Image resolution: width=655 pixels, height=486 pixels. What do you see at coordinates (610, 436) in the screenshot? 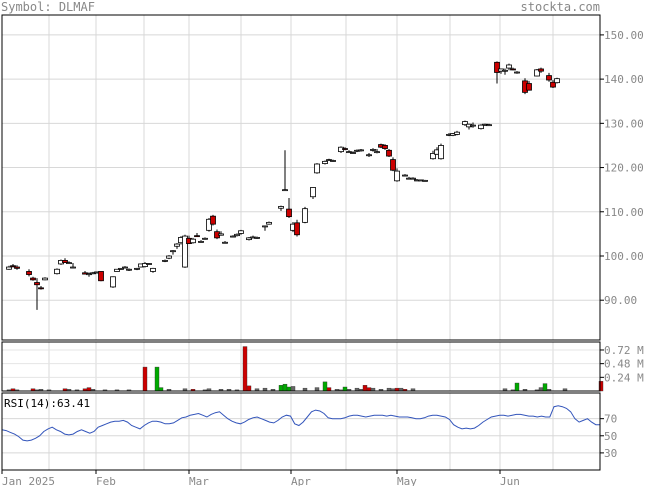
I see `rsi-tick-label: 50` at bounding box center [610, 436].